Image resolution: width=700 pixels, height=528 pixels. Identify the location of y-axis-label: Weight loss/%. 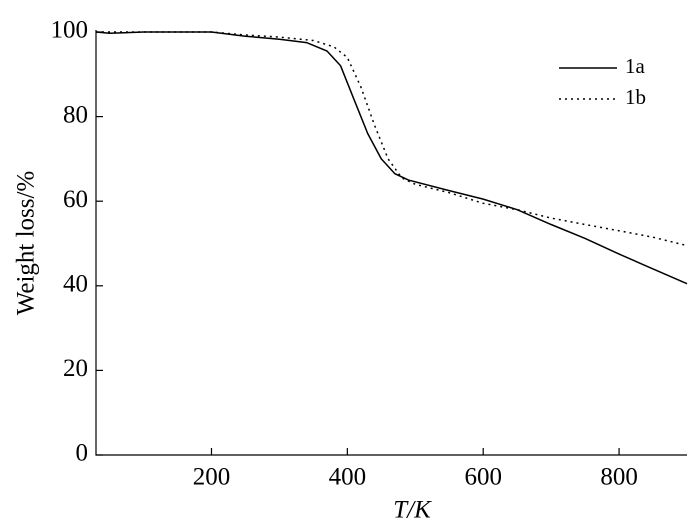
(26, 243).